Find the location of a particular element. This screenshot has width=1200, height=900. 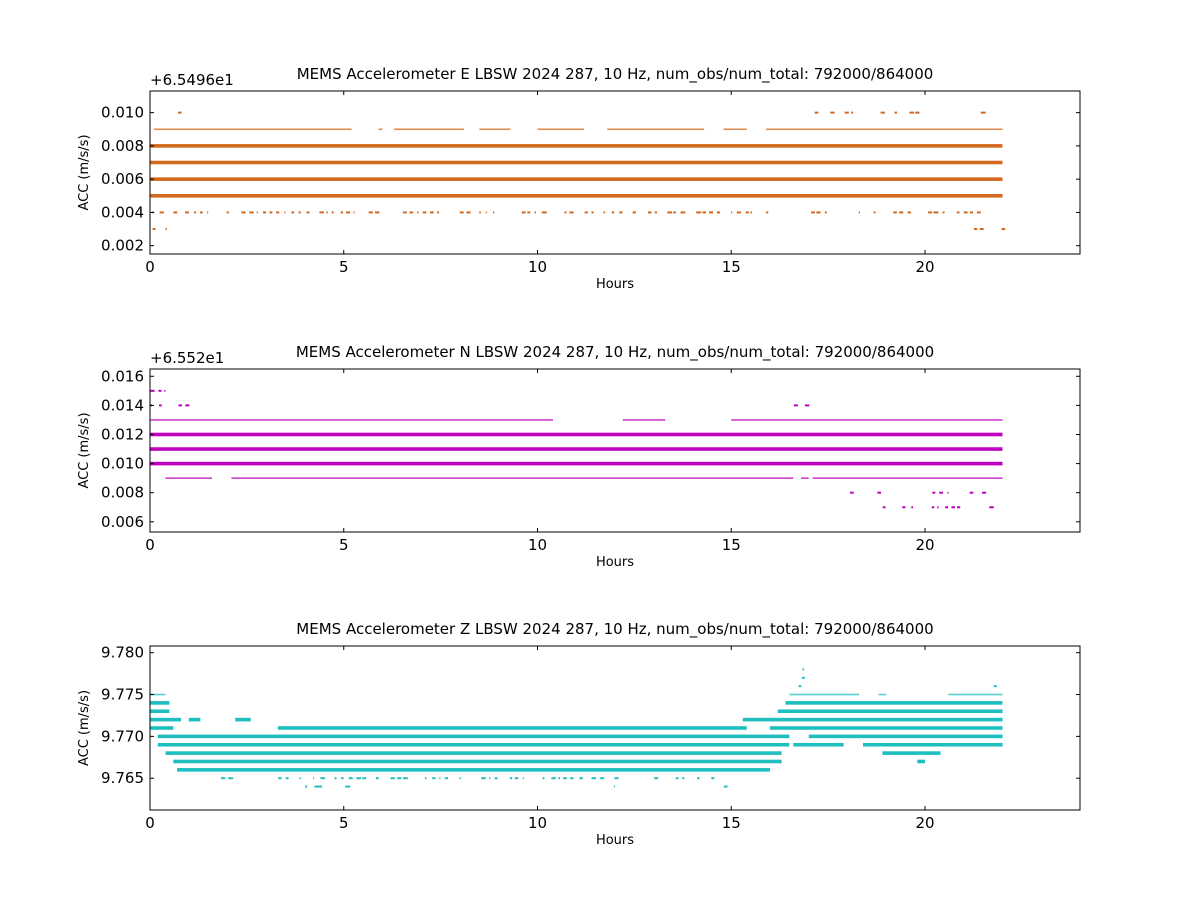

x-tick-label: 10 is located at coordinates (537, 545).